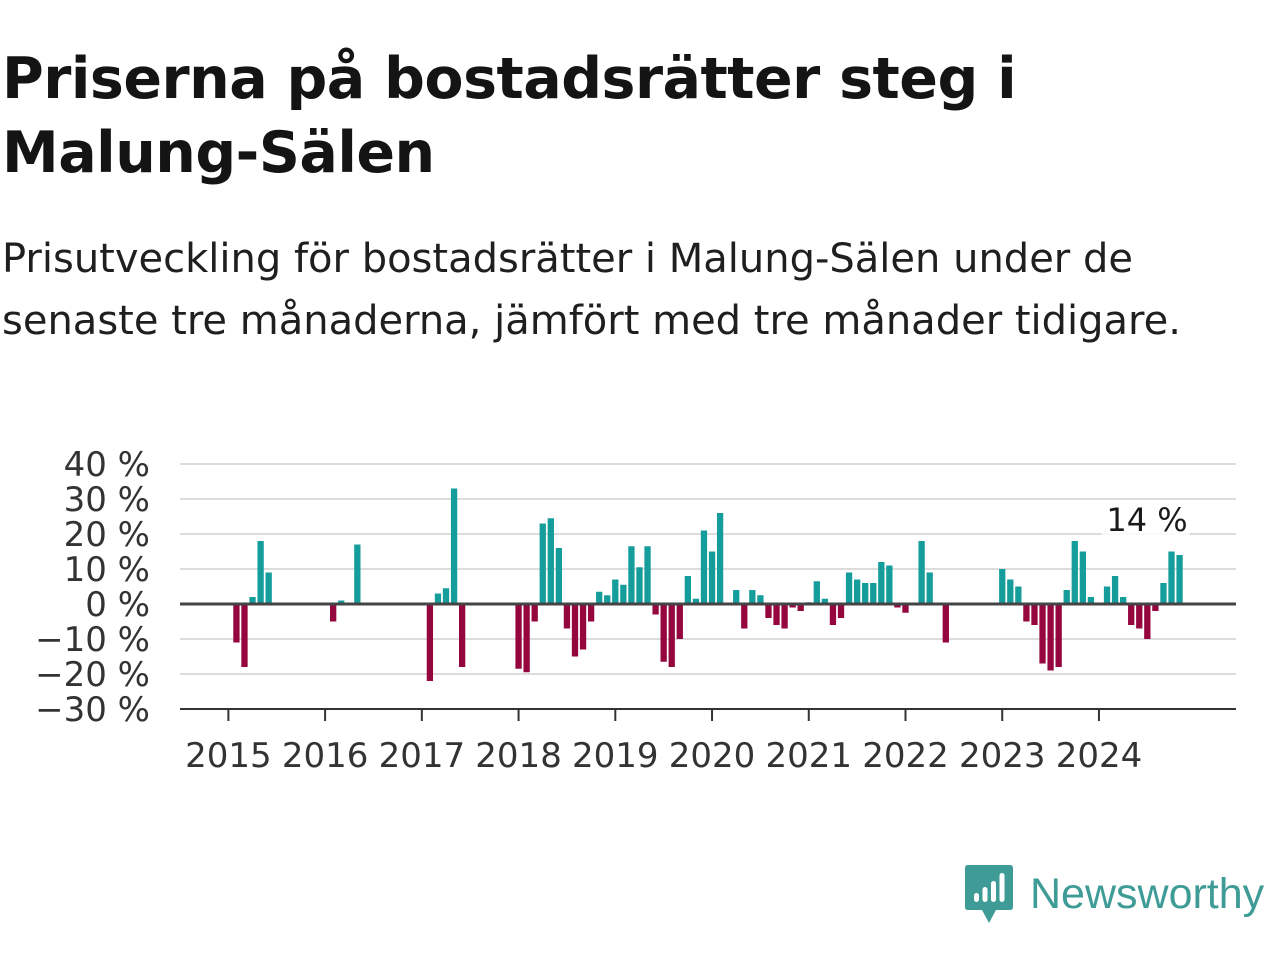 This screenshot has height=960, width=1280. What do you see at coordinates (1147, 893) in the screenshot?
I see `newsworthy-logo-text: Newsworthy` at bounding box center [1147, 893].